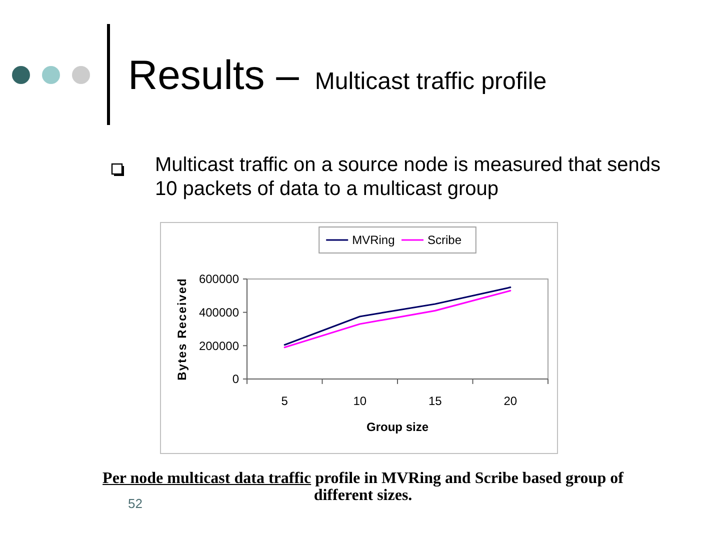 The height and width of the screenshot is (540, 720). What do you see at coordinates (373, 240) in the screenshot?
I see `legend-label: MVRing` at bounding box center [373, 240].